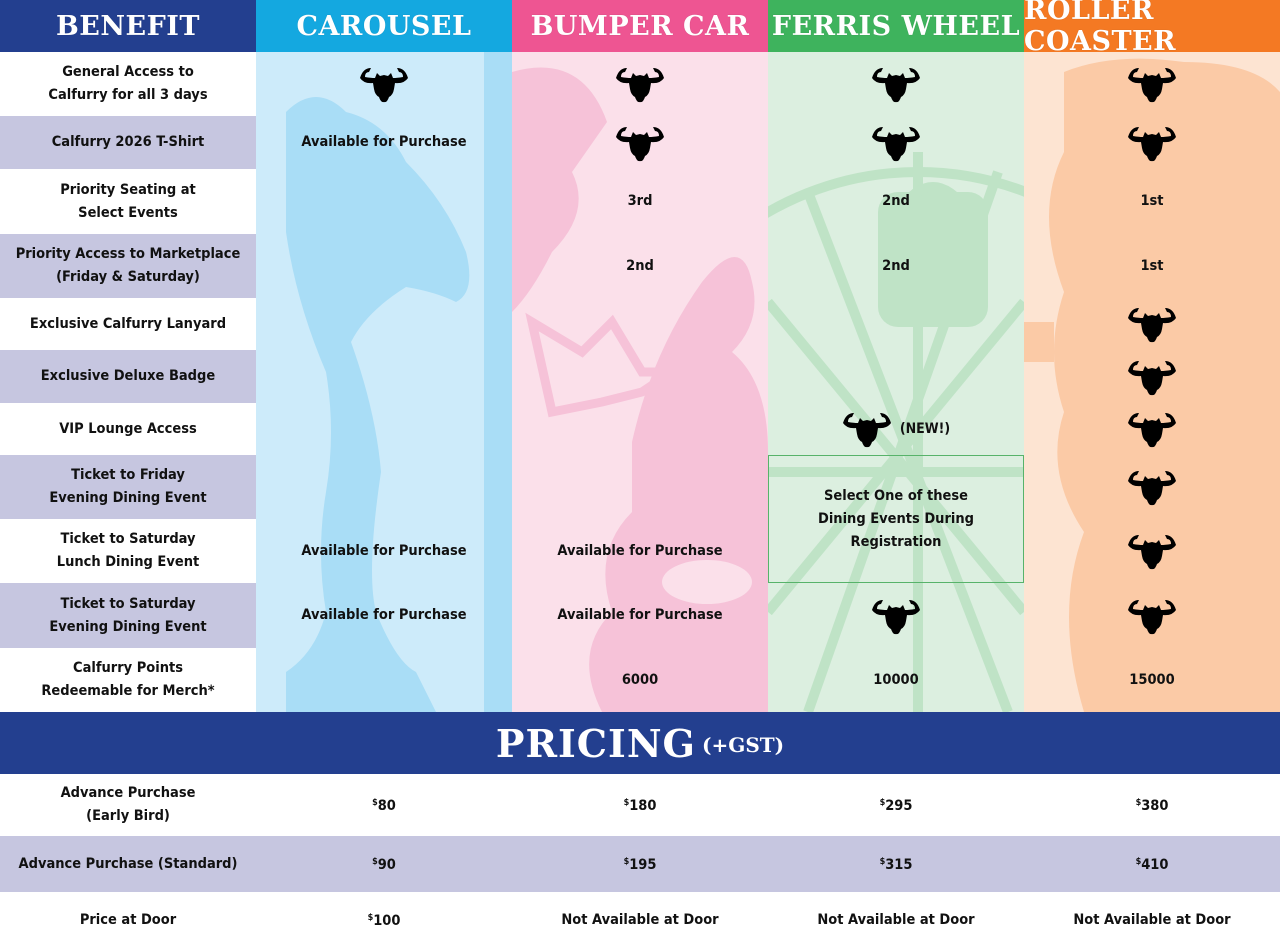 The width and height of the screenshot is (1280, 948). I want to click on benefit-label-line: General Access to, so click(128, 72).